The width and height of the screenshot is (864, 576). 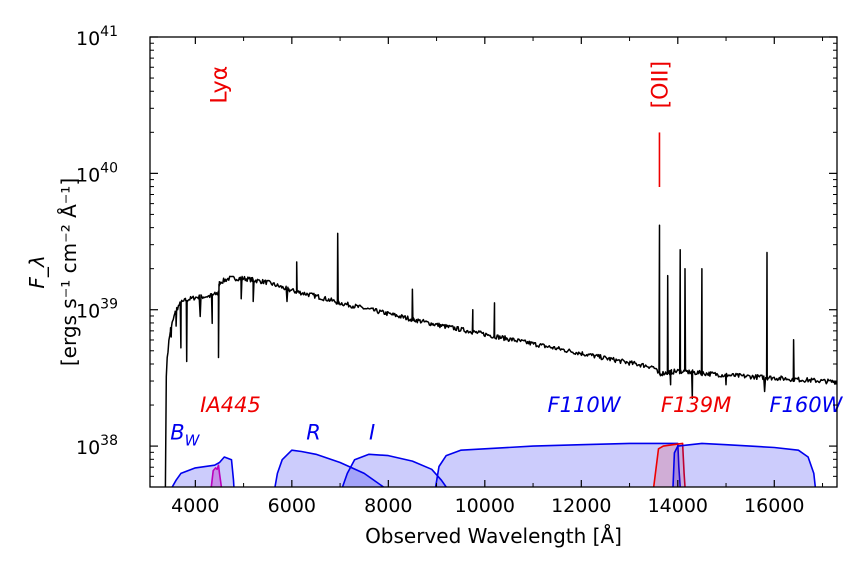 What do you see at coordinates (661, 84) in the screenshot?
I see `annotation-oii: [OII]` at bounding box center [661, 84].